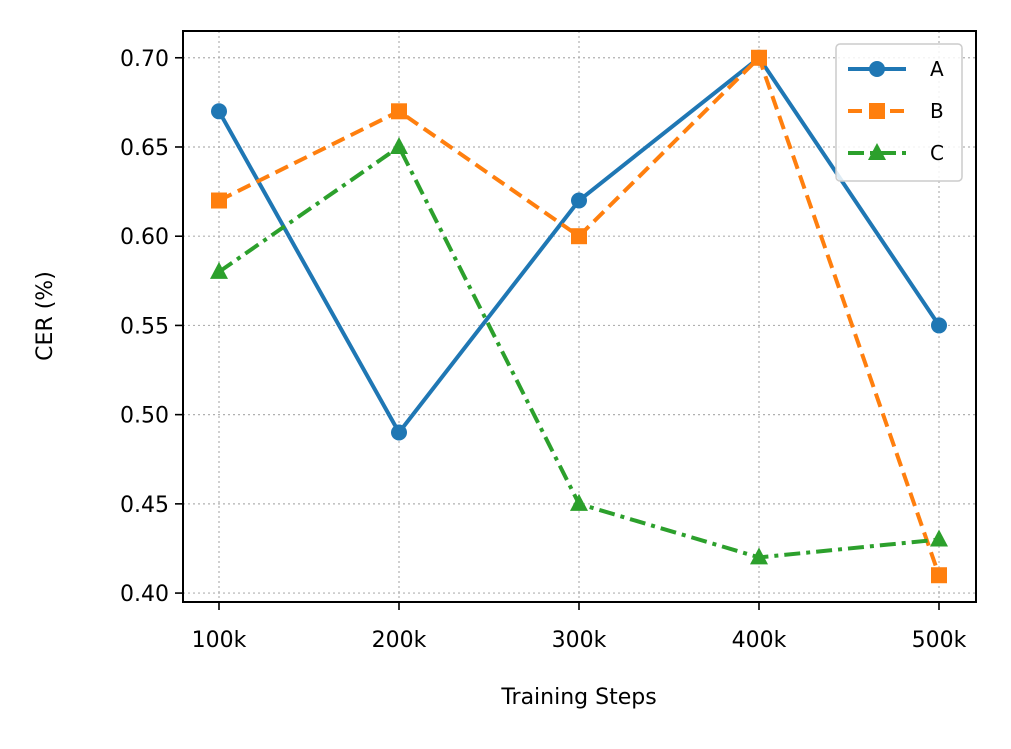 The width and height of the screenshot is (1011, 749). What do you see at coordinates (45, 316) in the screenshot?
I see `y-axis-title: CER (%)` at bounding box center [45, 316].